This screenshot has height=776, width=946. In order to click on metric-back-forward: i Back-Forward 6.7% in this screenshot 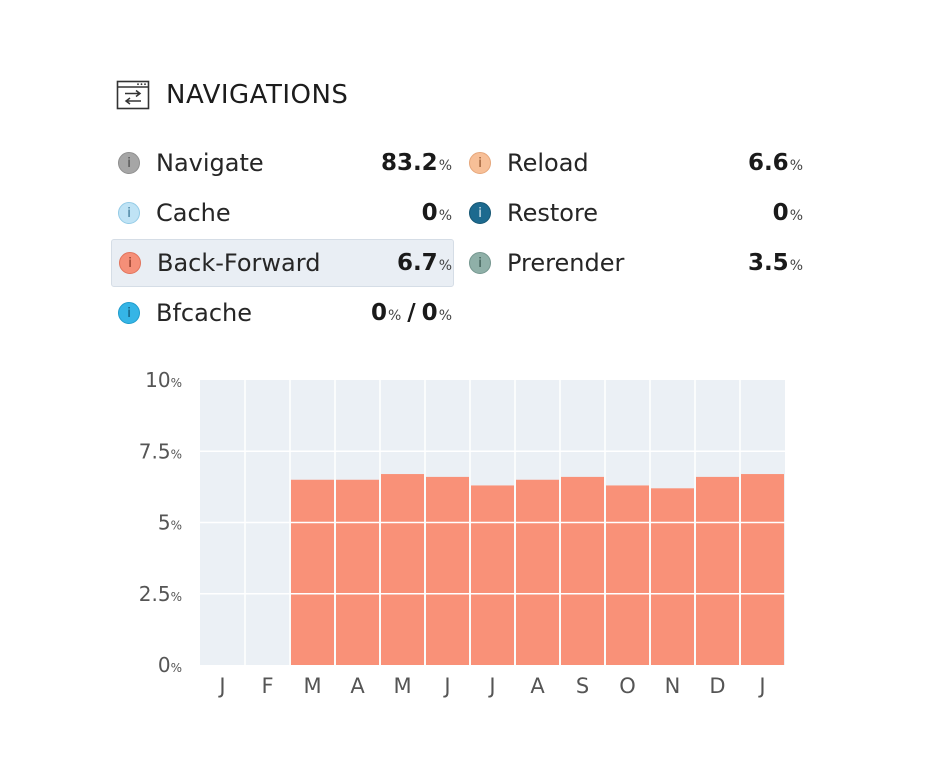, I will do `click(282, 263)`.